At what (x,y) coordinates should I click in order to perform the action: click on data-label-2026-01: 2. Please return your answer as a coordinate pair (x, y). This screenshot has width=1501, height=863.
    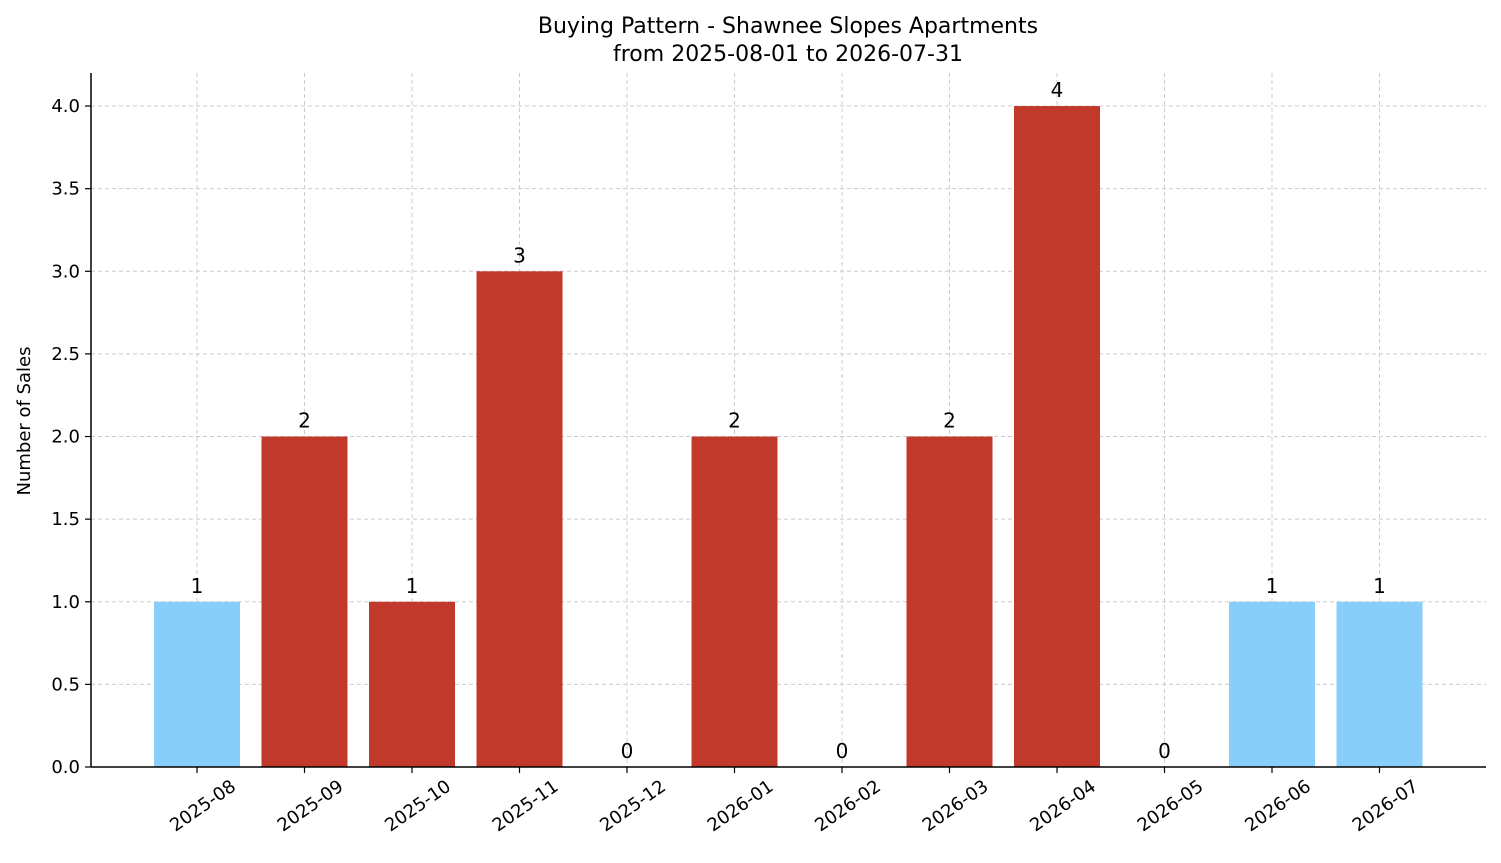
    Looking at the image, I should click on (734, 421).